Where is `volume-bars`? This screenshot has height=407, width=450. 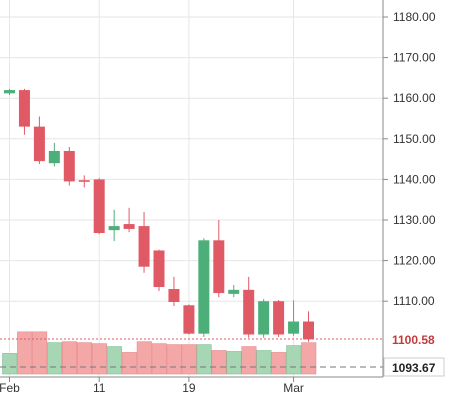 volume-bars is located at coordinates (159, 353).